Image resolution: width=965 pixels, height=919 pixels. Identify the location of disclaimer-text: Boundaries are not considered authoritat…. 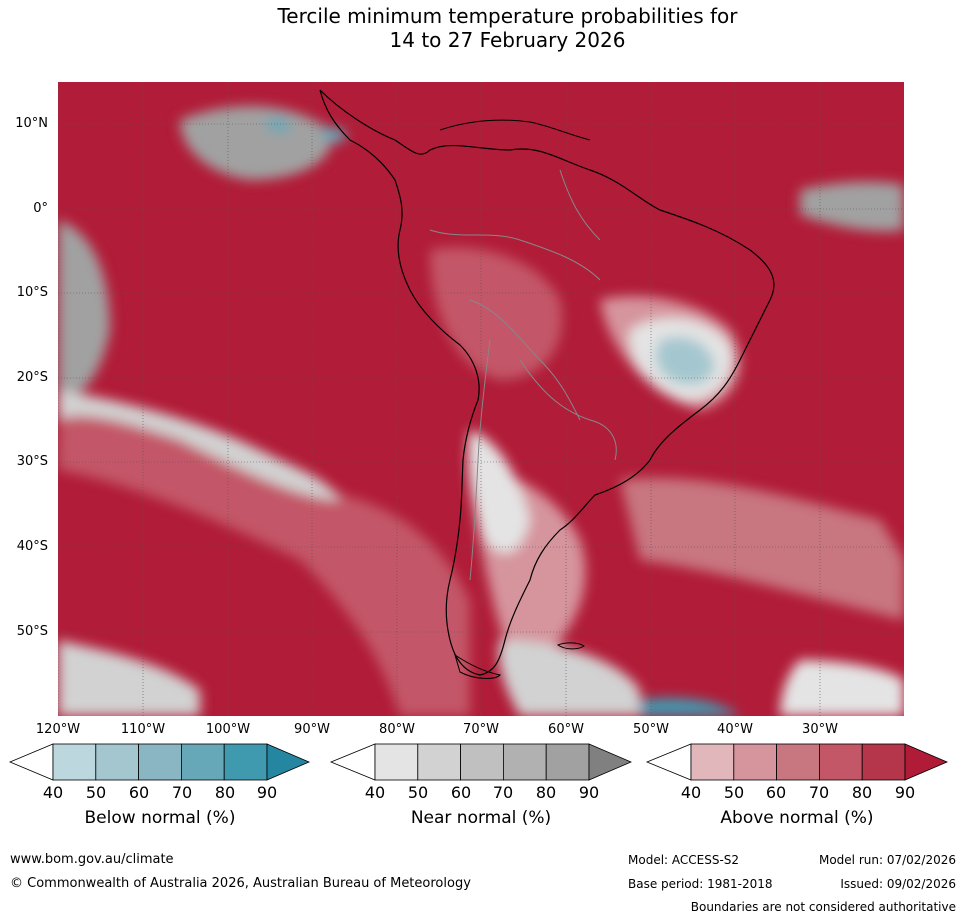
(823, 907).